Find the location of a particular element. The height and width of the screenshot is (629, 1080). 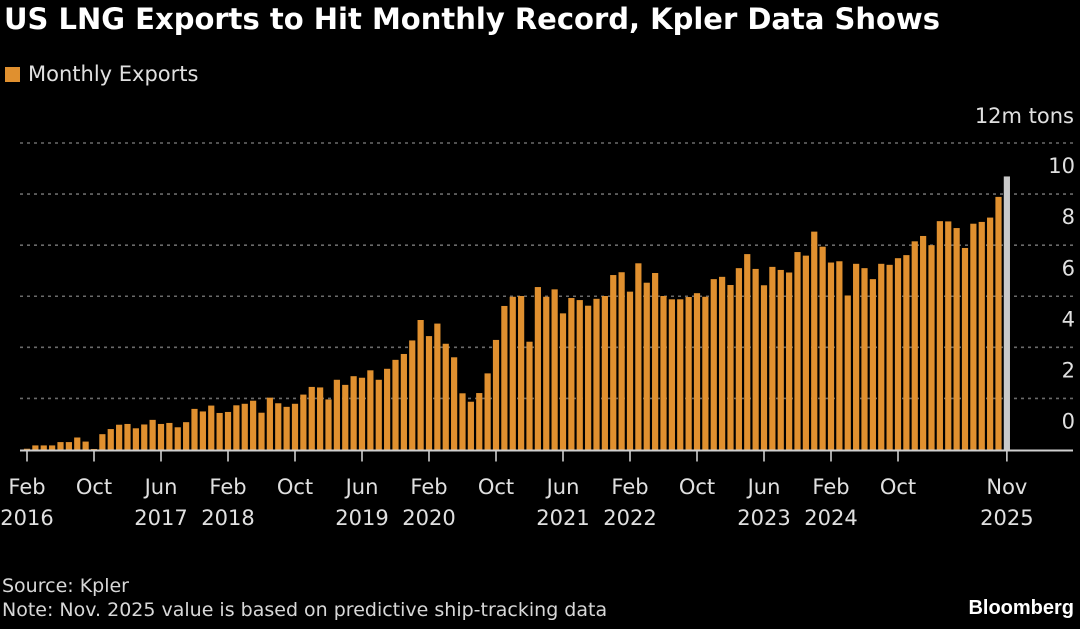

legend: Monthly Exports is located at coordinates (101, 74).